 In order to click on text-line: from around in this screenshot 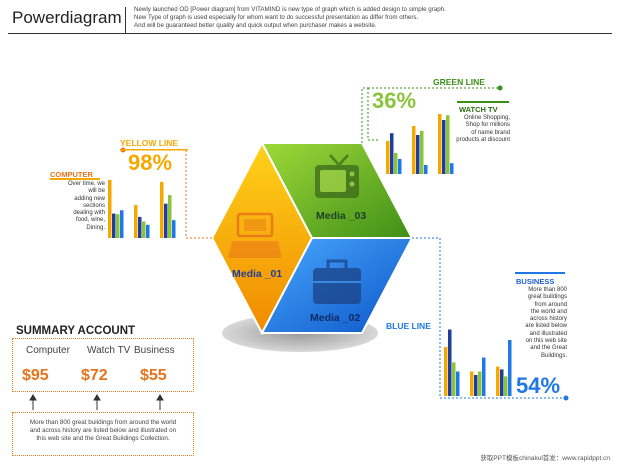, I will do `click(550, 304)`.